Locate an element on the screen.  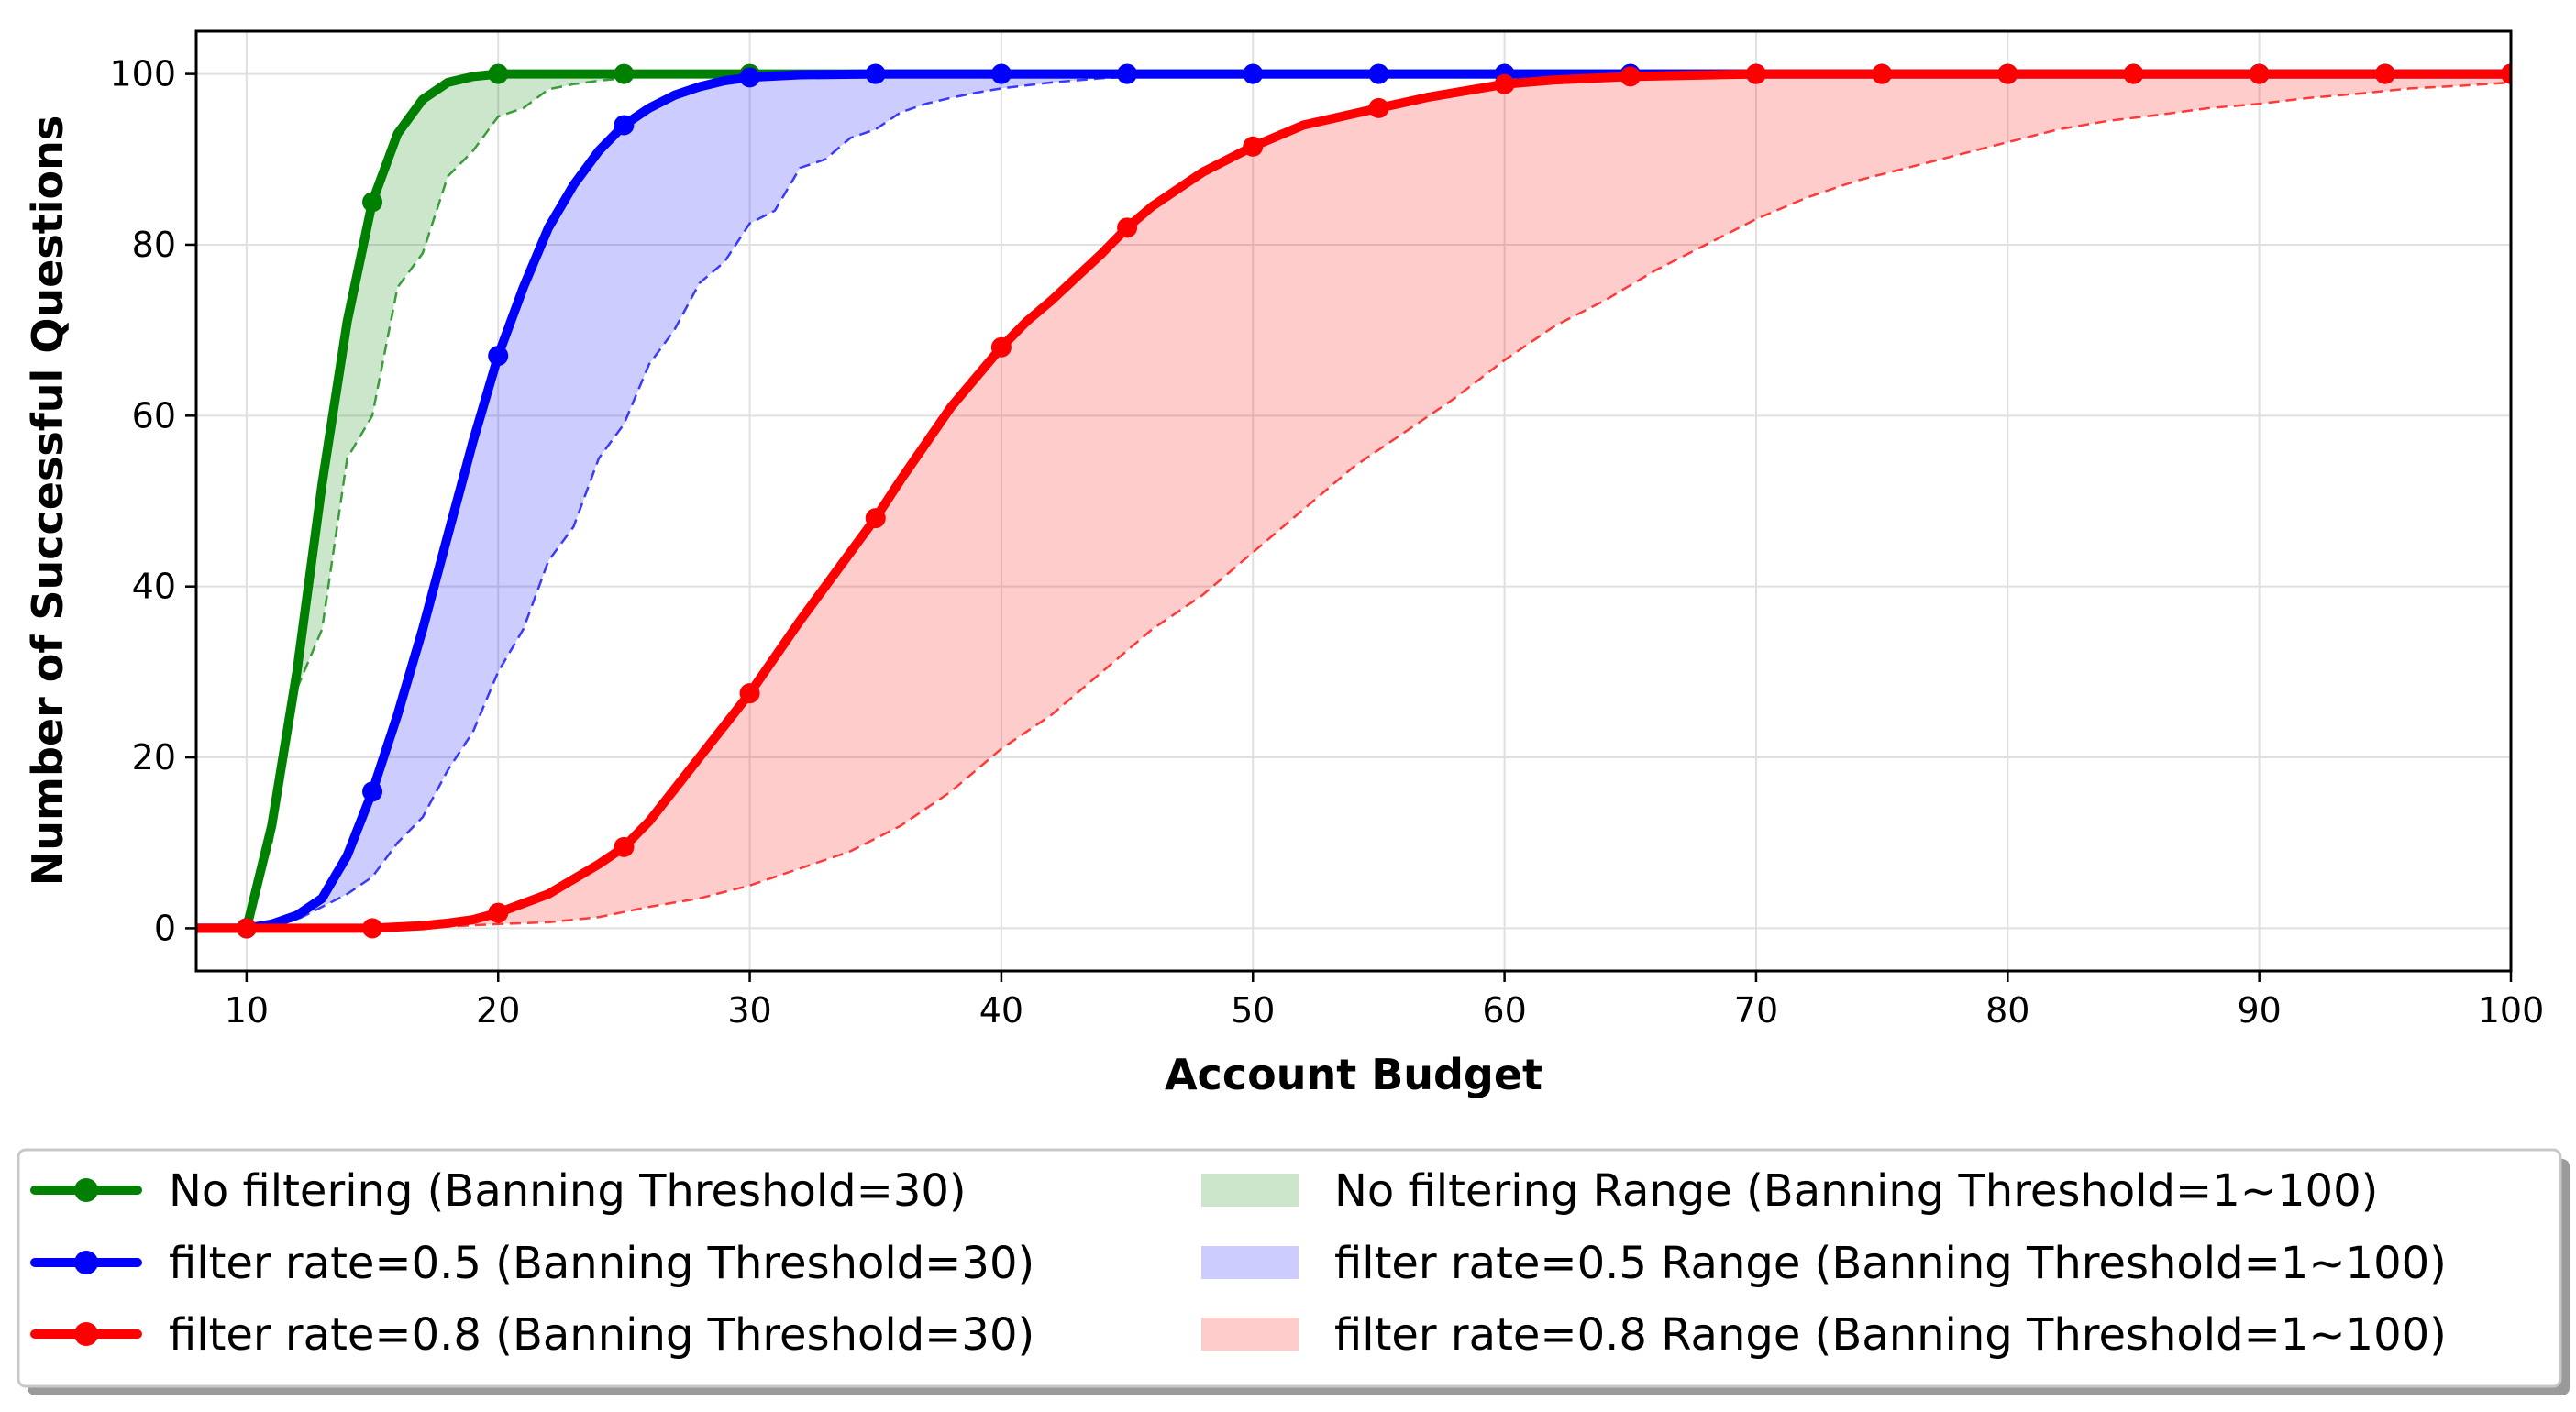
y-axis-label: Number of Successful Questions is located at coordinates (47, 501).